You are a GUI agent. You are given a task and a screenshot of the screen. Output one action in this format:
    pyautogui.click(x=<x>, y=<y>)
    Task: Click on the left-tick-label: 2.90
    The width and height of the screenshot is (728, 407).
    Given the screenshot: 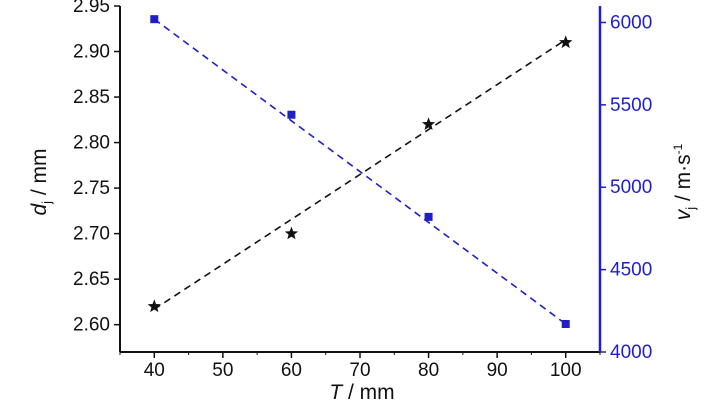 What is the action you would take?
    pyautogui.click(x=91, y=52)
    